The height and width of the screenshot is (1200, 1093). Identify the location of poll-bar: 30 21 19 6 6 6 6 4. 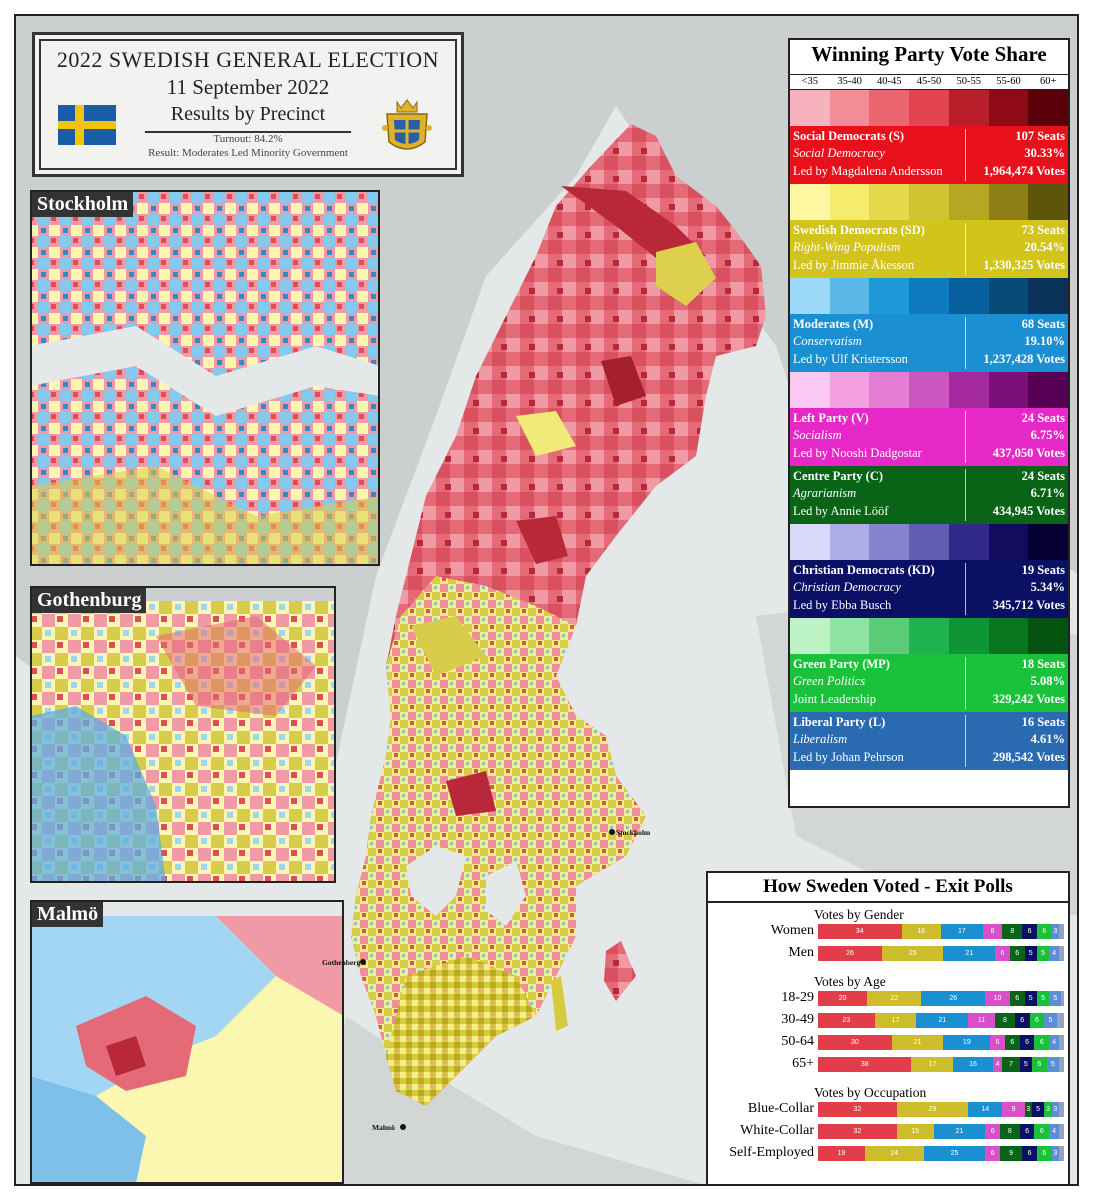
(941, 1042).